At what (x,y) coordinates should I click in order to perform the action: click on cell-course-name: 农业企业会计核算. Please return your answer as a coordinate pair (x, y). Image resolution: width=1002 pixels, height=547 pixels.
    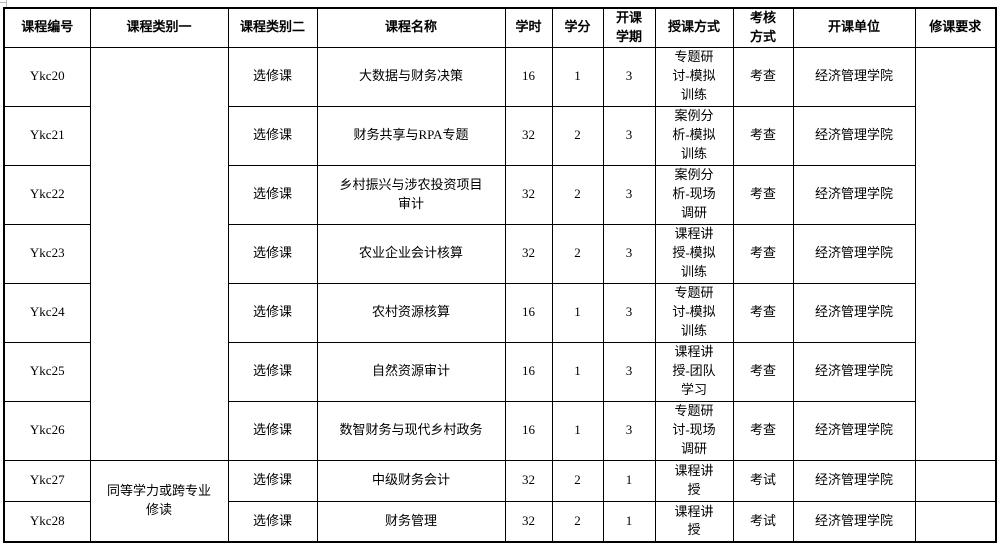
    Looking at the image, I should click on (411, 253).